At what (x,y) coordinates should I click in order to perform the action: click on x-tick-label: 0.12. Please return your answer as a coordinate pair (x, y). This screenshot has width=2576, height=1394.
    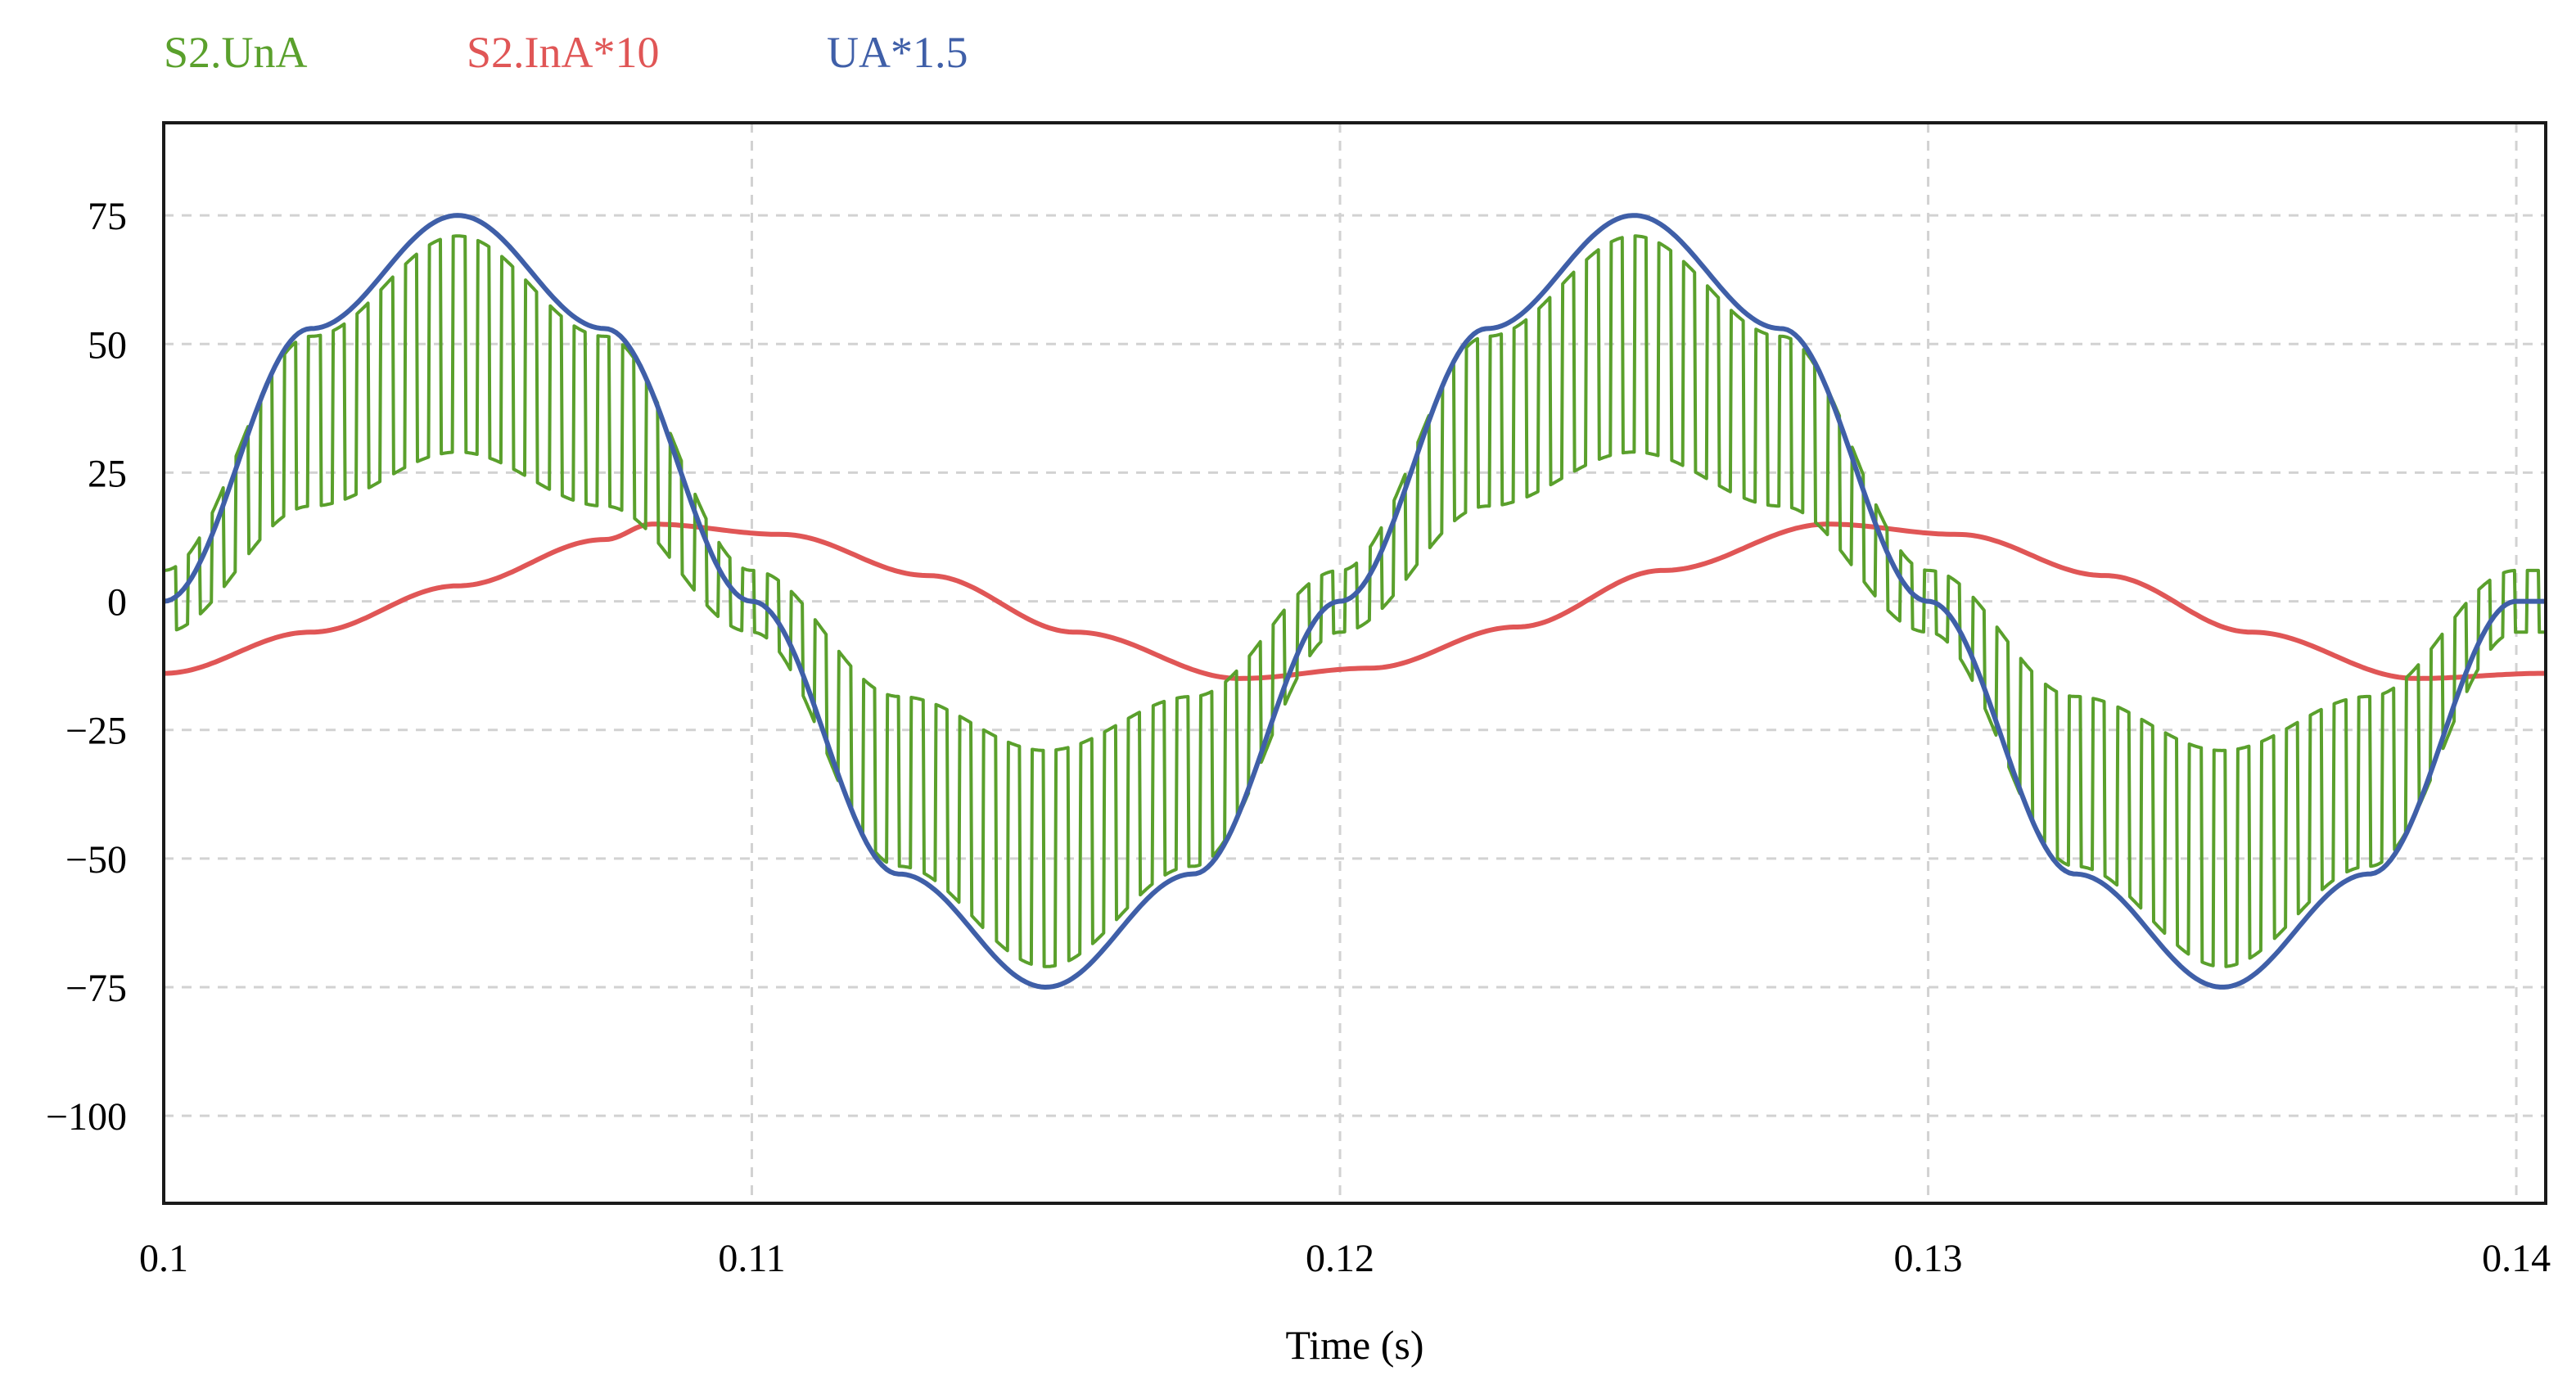
    Looking at the image, I should click on (1340, 1258).